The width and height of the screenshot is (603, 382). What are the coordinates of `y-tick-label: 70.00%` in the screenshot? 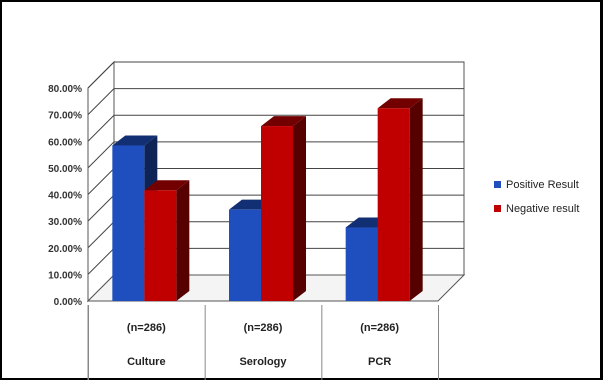 It's located at (65, 116).